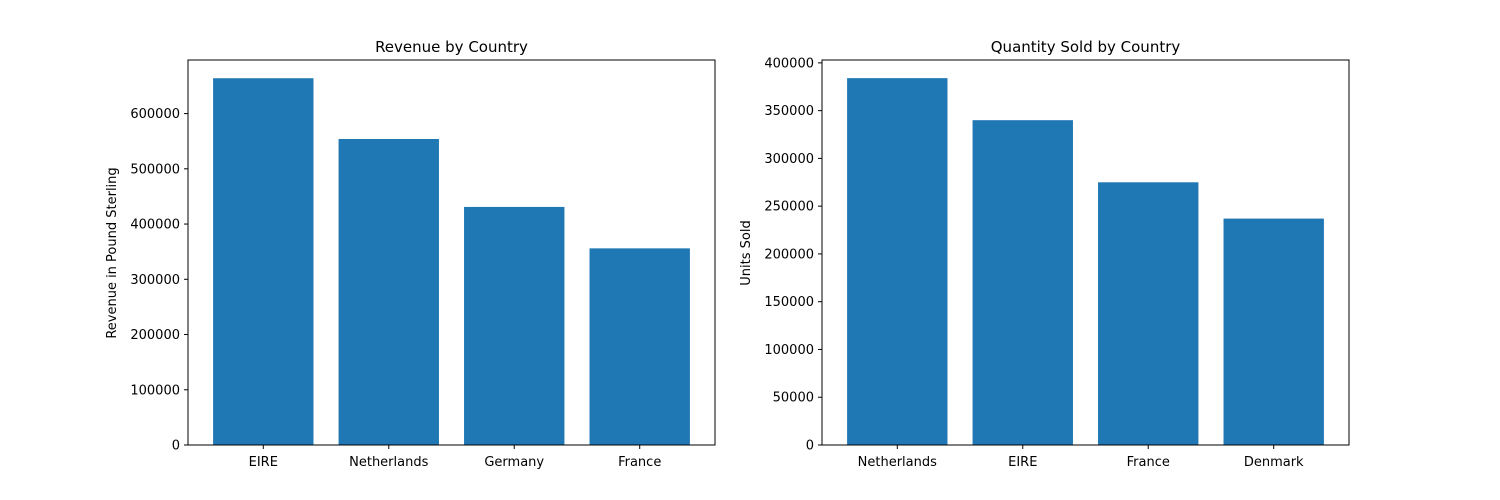 This screenshot has height=500, width=1500. I want to click on y-tick-label: 500000, so click(155, 169).